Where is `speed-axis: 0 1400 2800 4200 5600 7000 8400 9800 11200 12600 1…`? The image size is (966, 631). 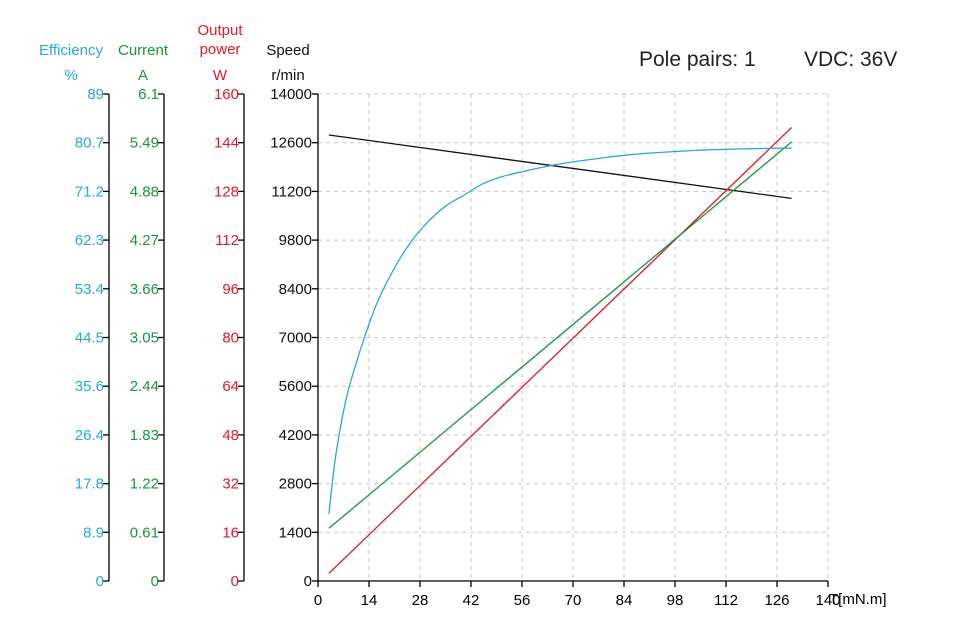
speed-axis: 0 1400 2800 4200 5600 7000 8400 9800 11200 12600 1… is located at coordinates (292, 316).